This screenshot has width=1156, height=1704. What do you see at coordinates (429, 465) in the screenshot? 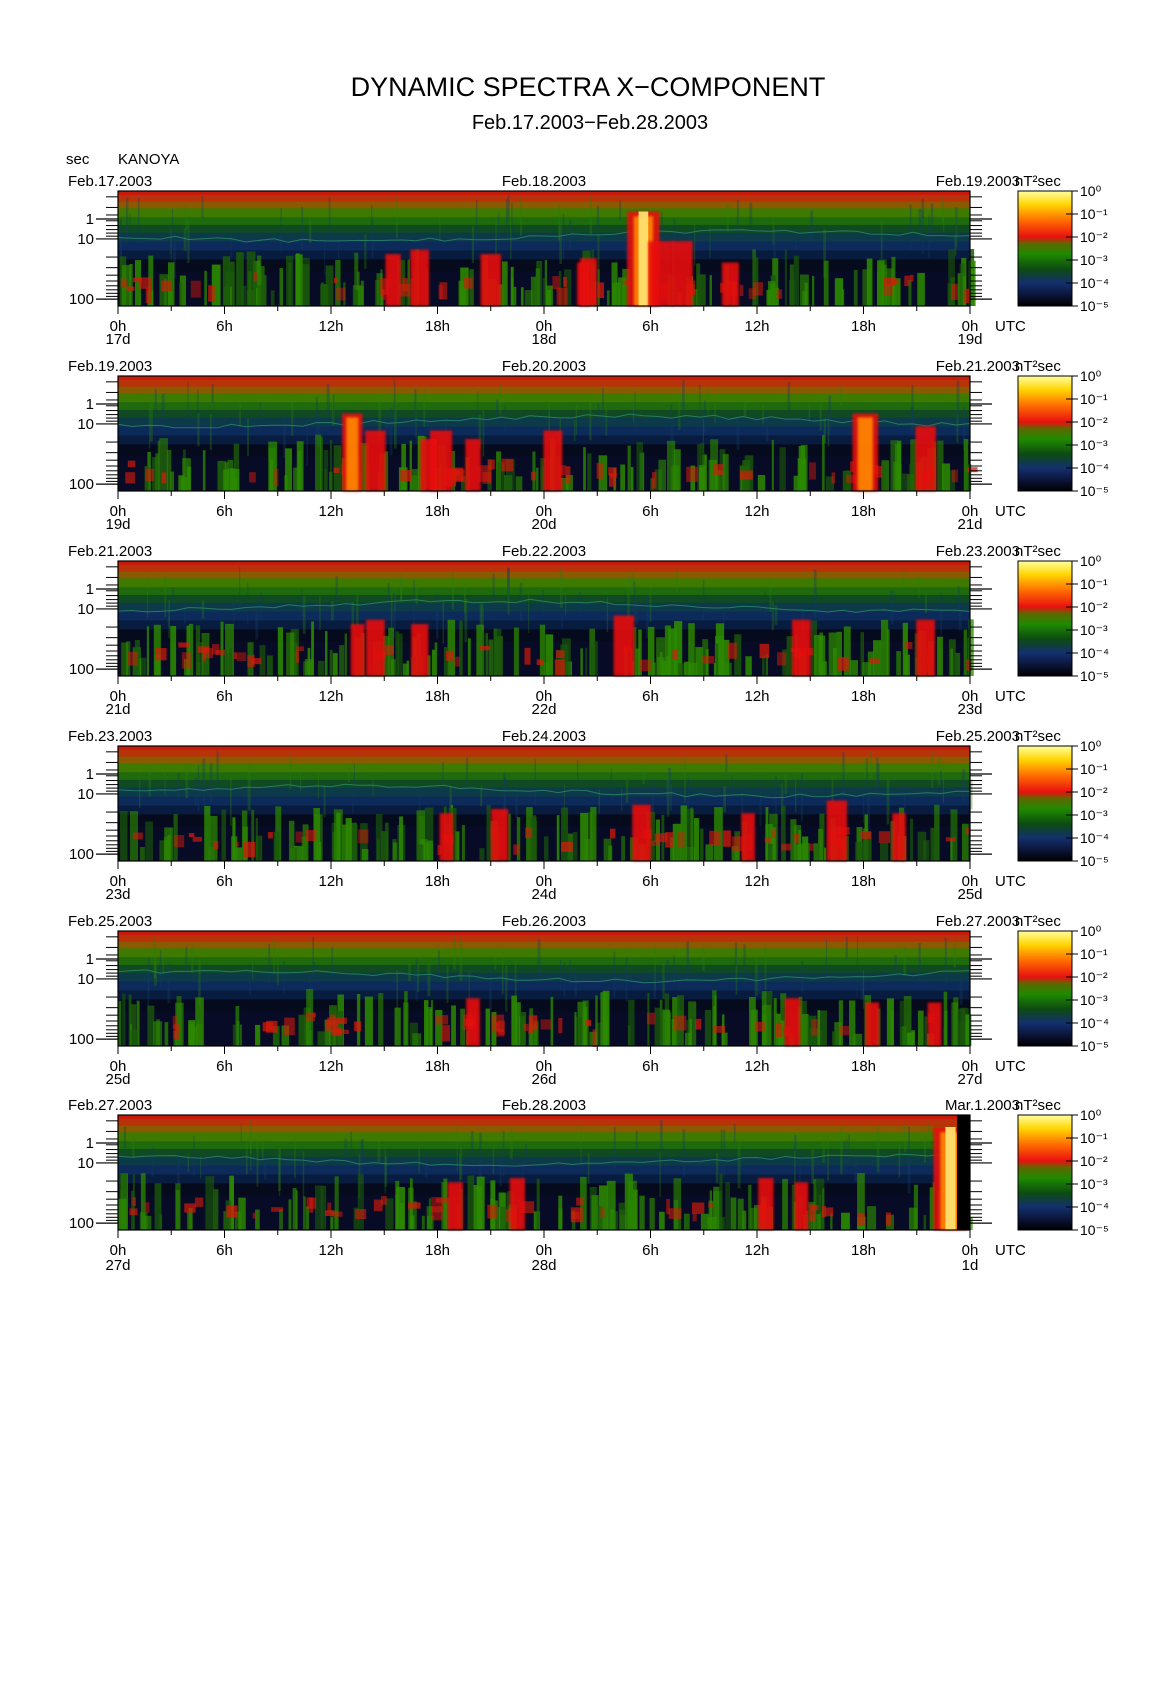
I see `burst-red` at bounding box center [429, 465].